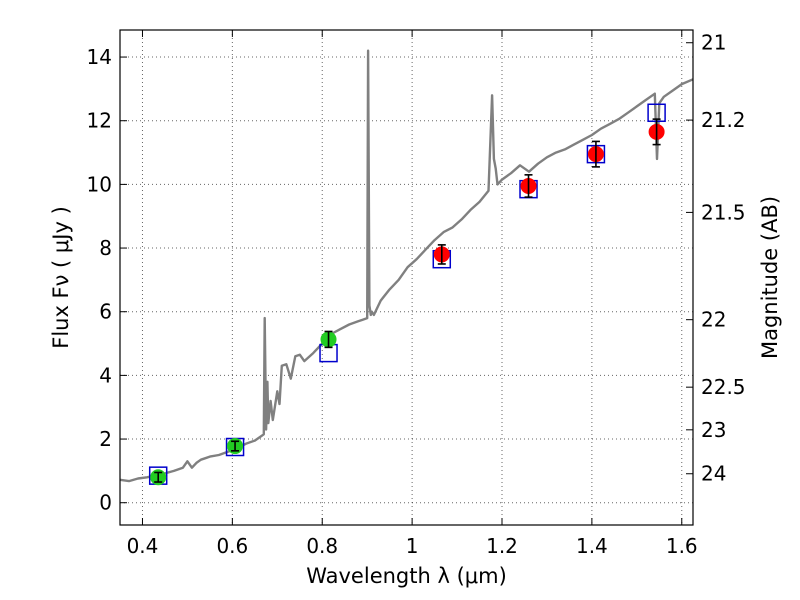 This screenshot has height=600, width=800. What do you see at coordinates (322, 546) in the screenshot?
I see `x-tick-label: 0.8` at bounding box center [322, 546].